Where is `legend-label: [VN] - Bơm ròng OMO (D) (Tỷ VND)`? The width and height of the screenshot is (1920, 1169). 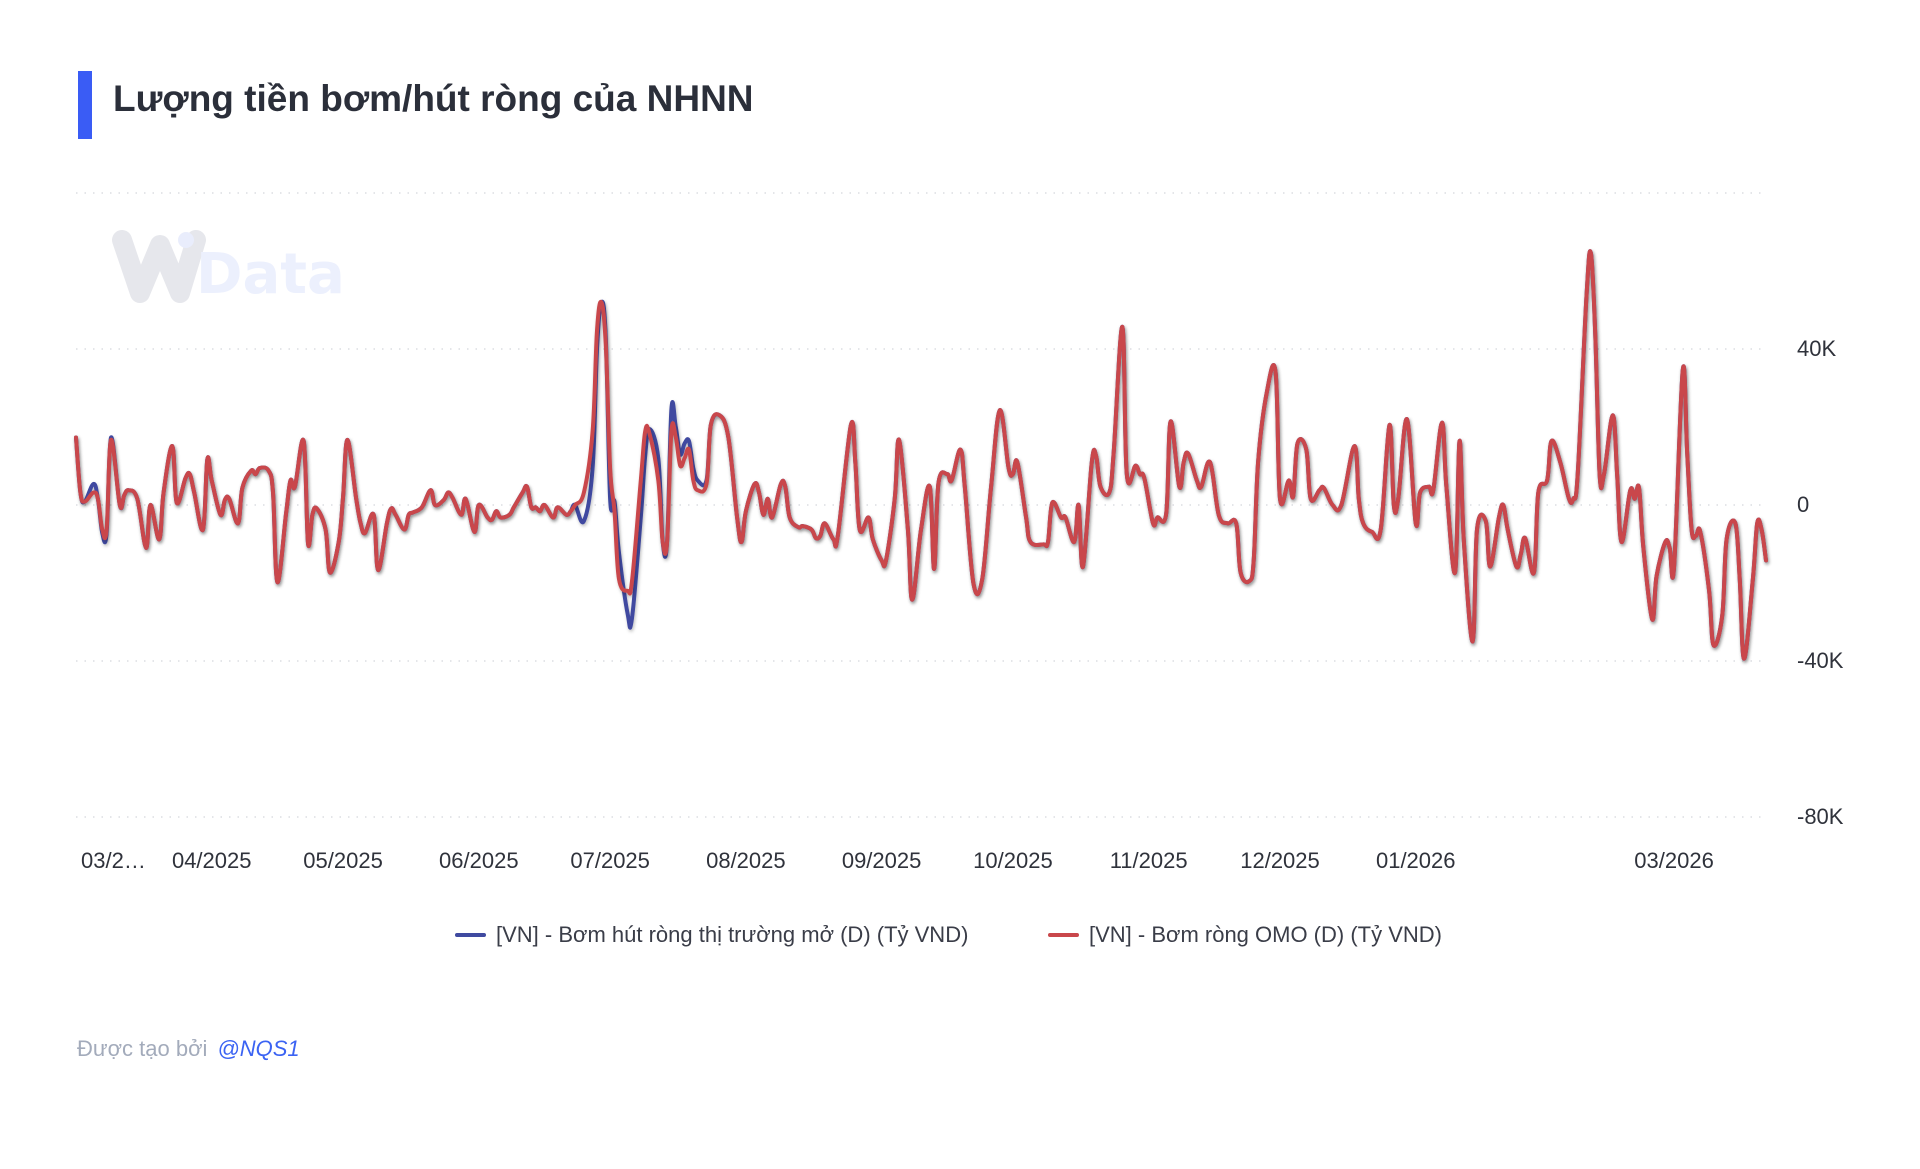
legend-label: [VN] - Bơm ròng OMO (D) (Tỷ VND) is located at coordinates (1265, 934).